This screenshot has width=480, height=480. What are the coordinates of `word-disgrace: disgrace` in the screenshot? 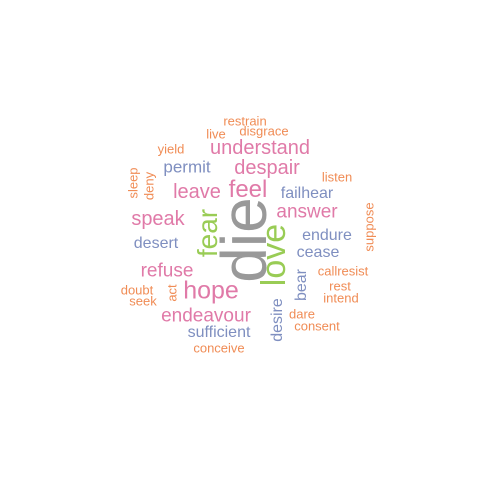 It's located at (264, 131).